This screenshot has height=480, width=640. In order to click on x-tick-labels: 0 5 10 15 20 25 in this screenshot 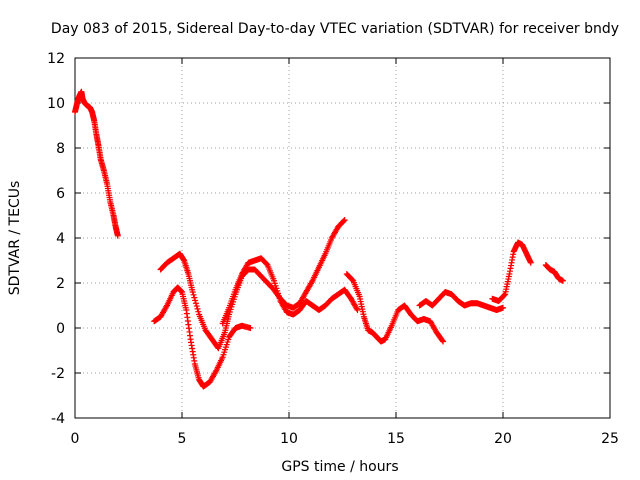, I will do `click(345, 439)`.